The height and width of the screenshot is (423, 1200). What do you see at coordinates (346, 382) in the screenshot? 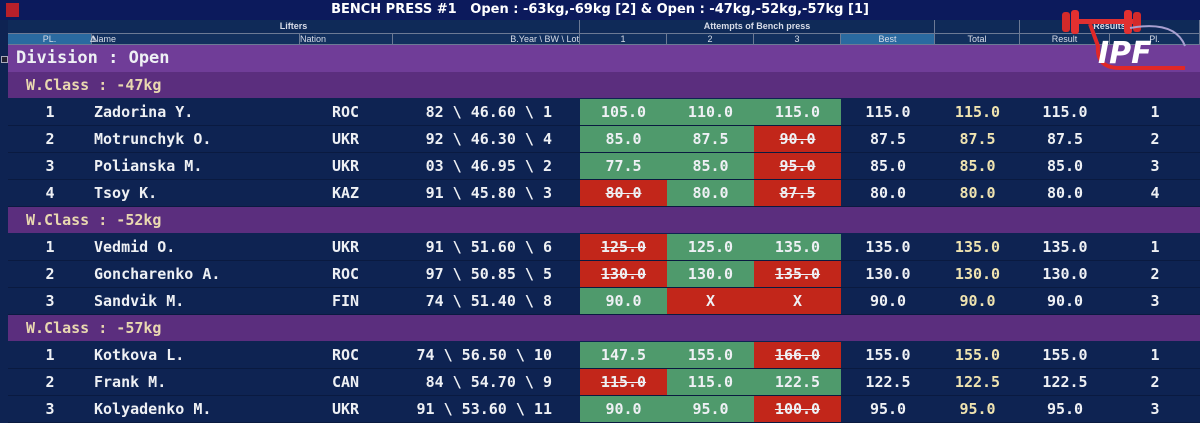
I see `lifter-nation: CAN` at bounding box center [346, 382].